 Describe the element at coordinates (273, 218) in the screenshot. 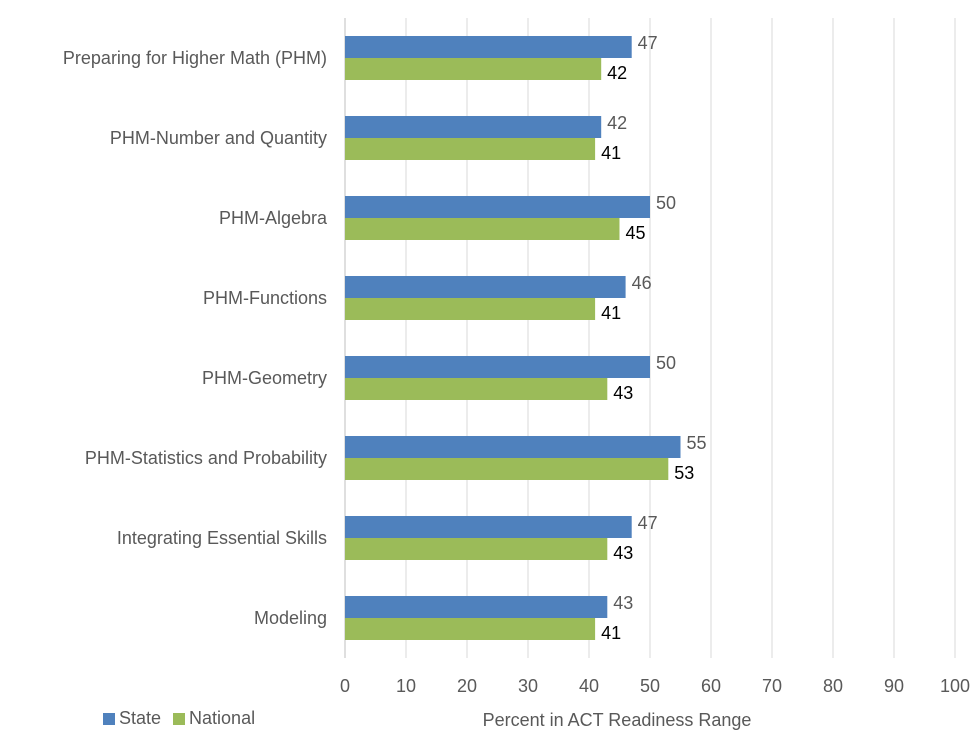

I see `category-label: PHM-Algebra` at that location.